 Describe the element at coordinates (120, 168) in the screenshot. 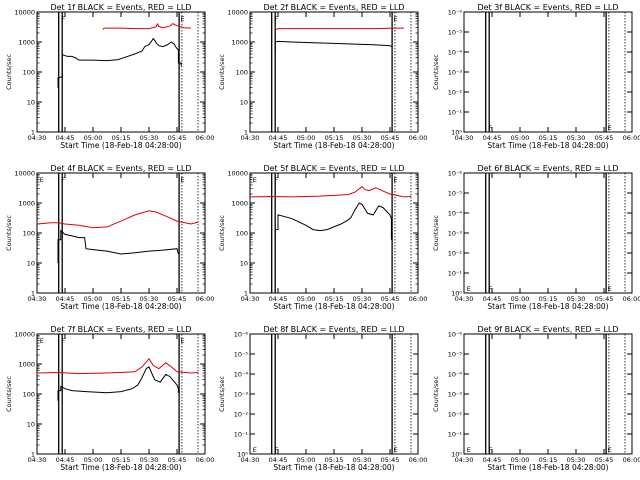

I see `chart-title: Det 4f BLACK = Events, RED = LLD` at that location.